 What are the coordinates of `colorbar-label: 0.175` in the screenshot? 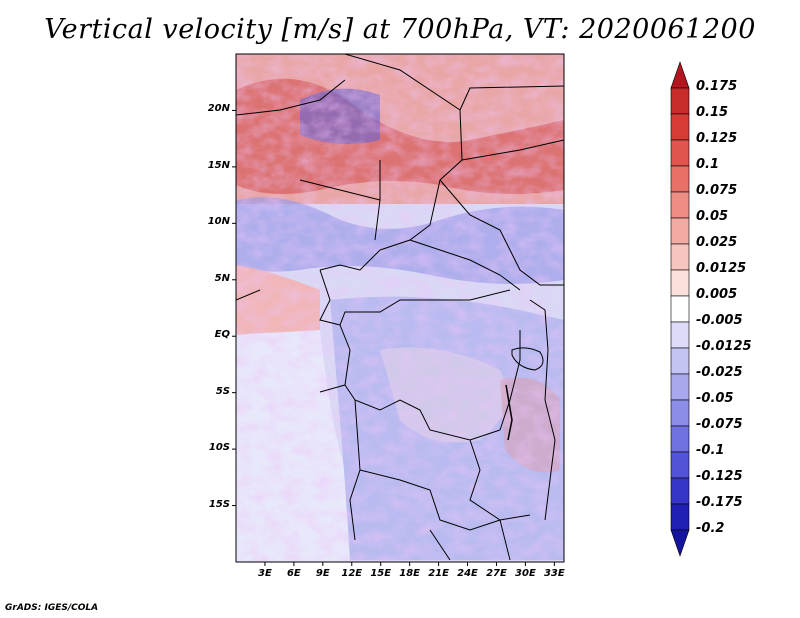 It's located at (717, 86).